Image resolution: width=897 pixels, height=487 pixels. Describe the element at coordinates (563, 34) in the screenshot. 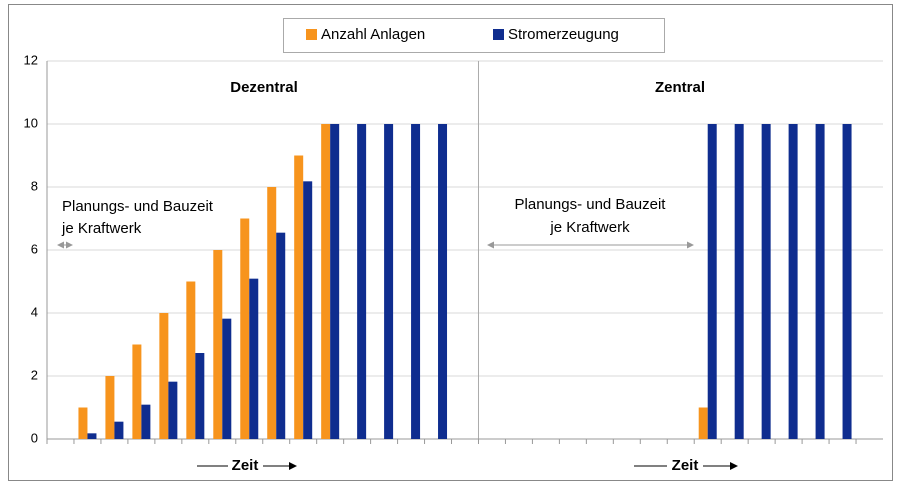

I see `legend-label: Stromerzeugung` at that location.